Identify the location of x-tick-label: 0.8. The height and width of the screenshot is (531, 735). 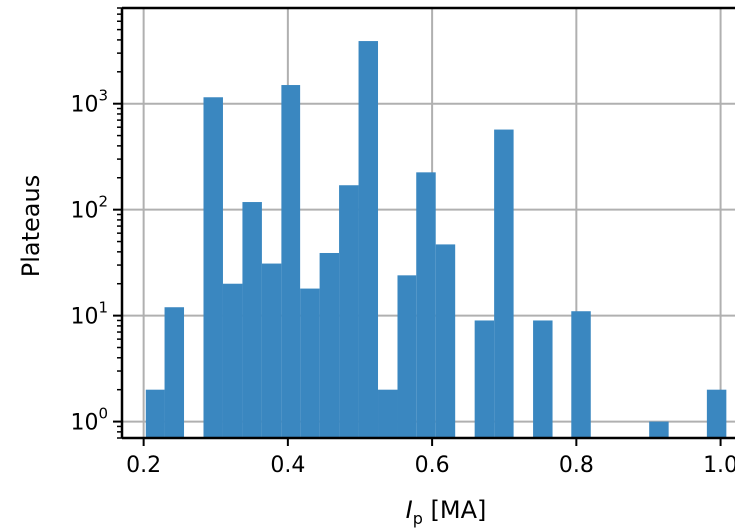
(576, 465).